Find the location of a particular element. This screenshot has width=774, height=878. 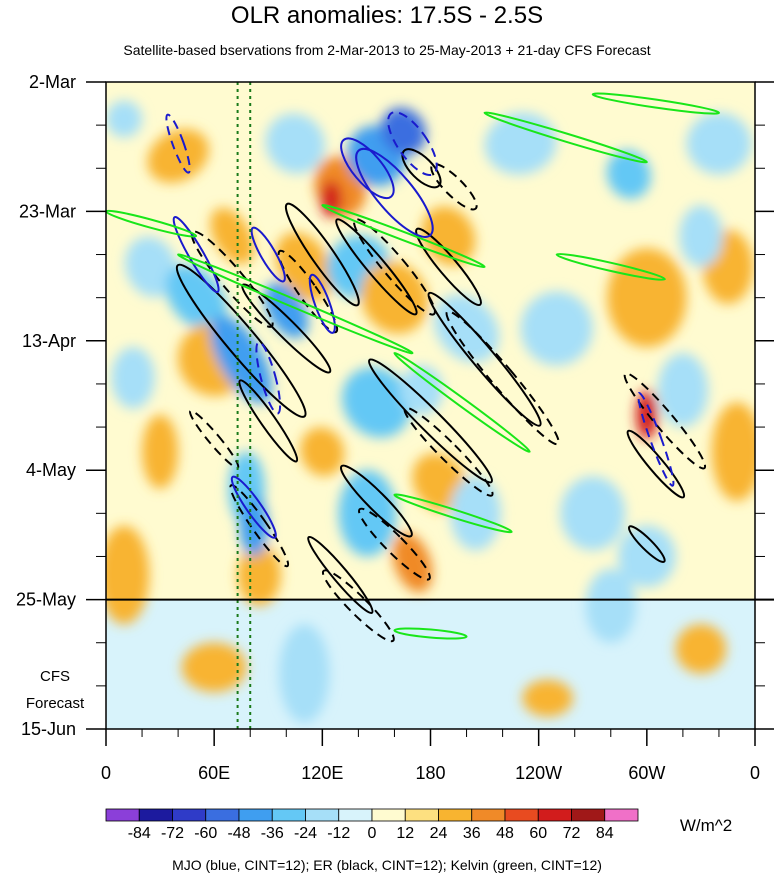

colorbar-tick-label: 24 is located at coordinates (439, 833).